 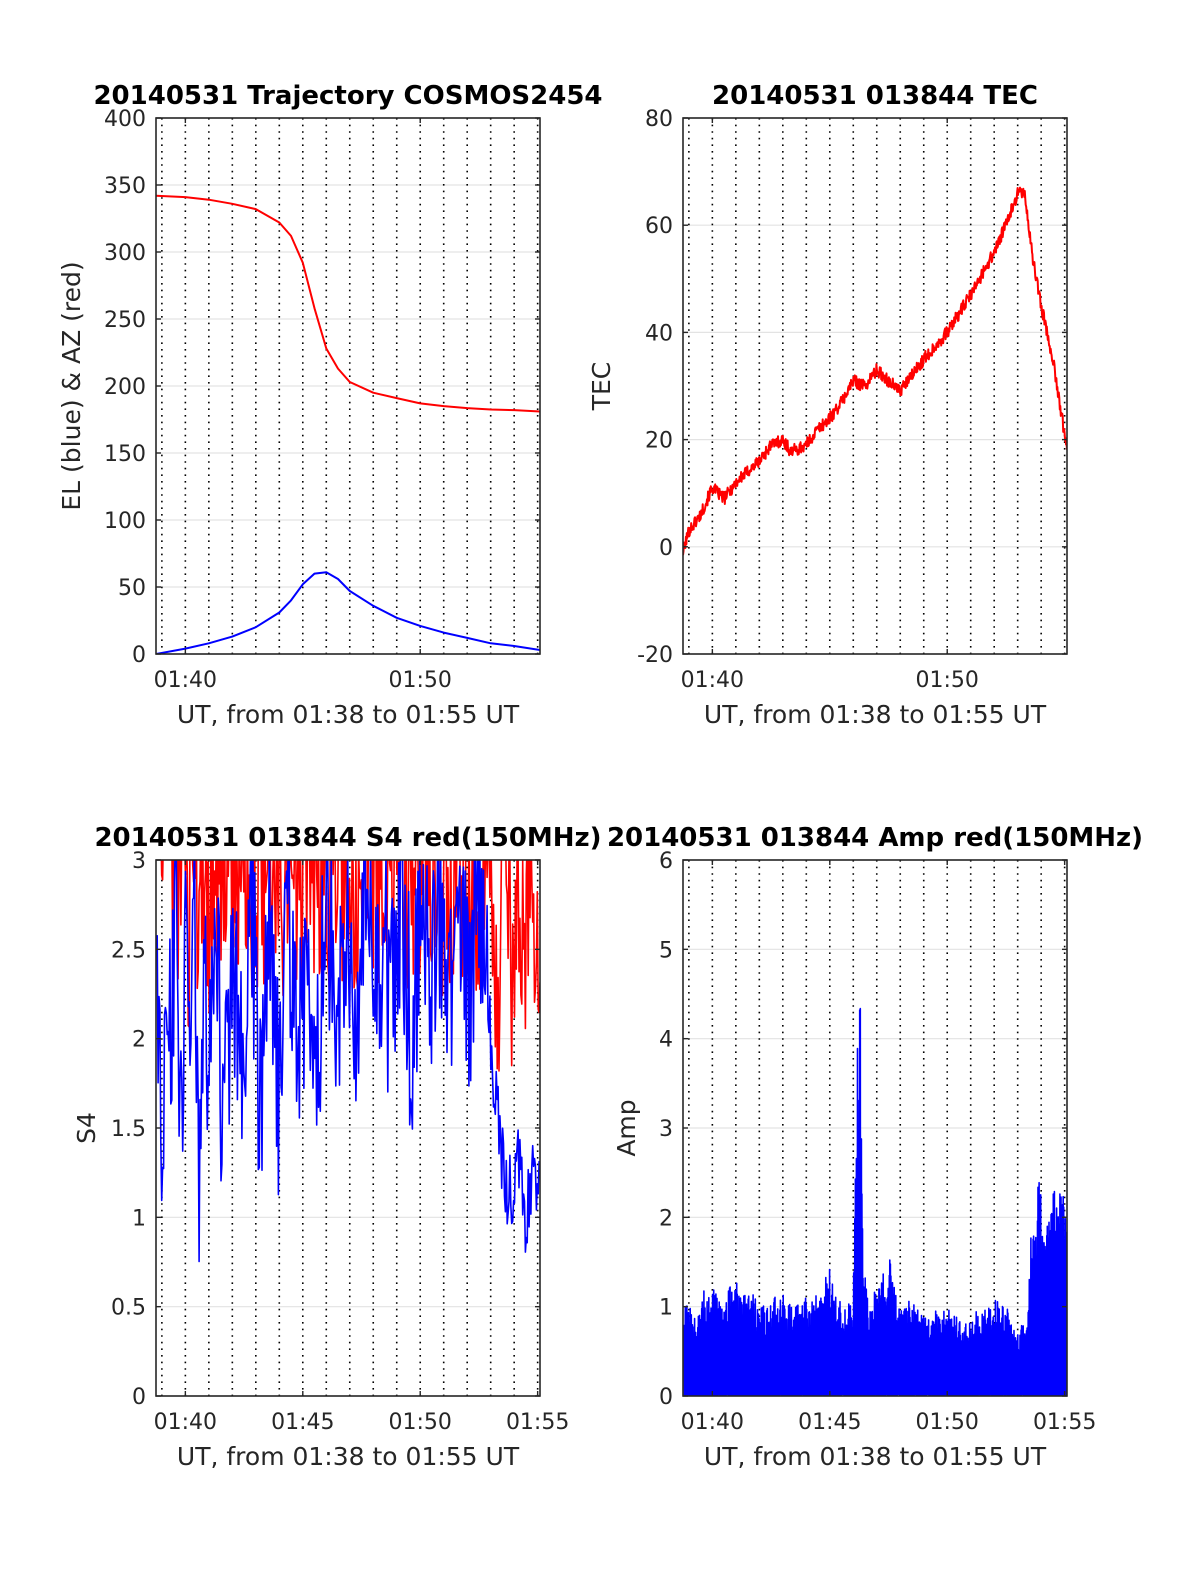 What do you see at coordinates (347, 838) in the screenshot?
I see `chart-title: 20140531 013844 S4 red(150MHz)` at bounding box center [347, 838].